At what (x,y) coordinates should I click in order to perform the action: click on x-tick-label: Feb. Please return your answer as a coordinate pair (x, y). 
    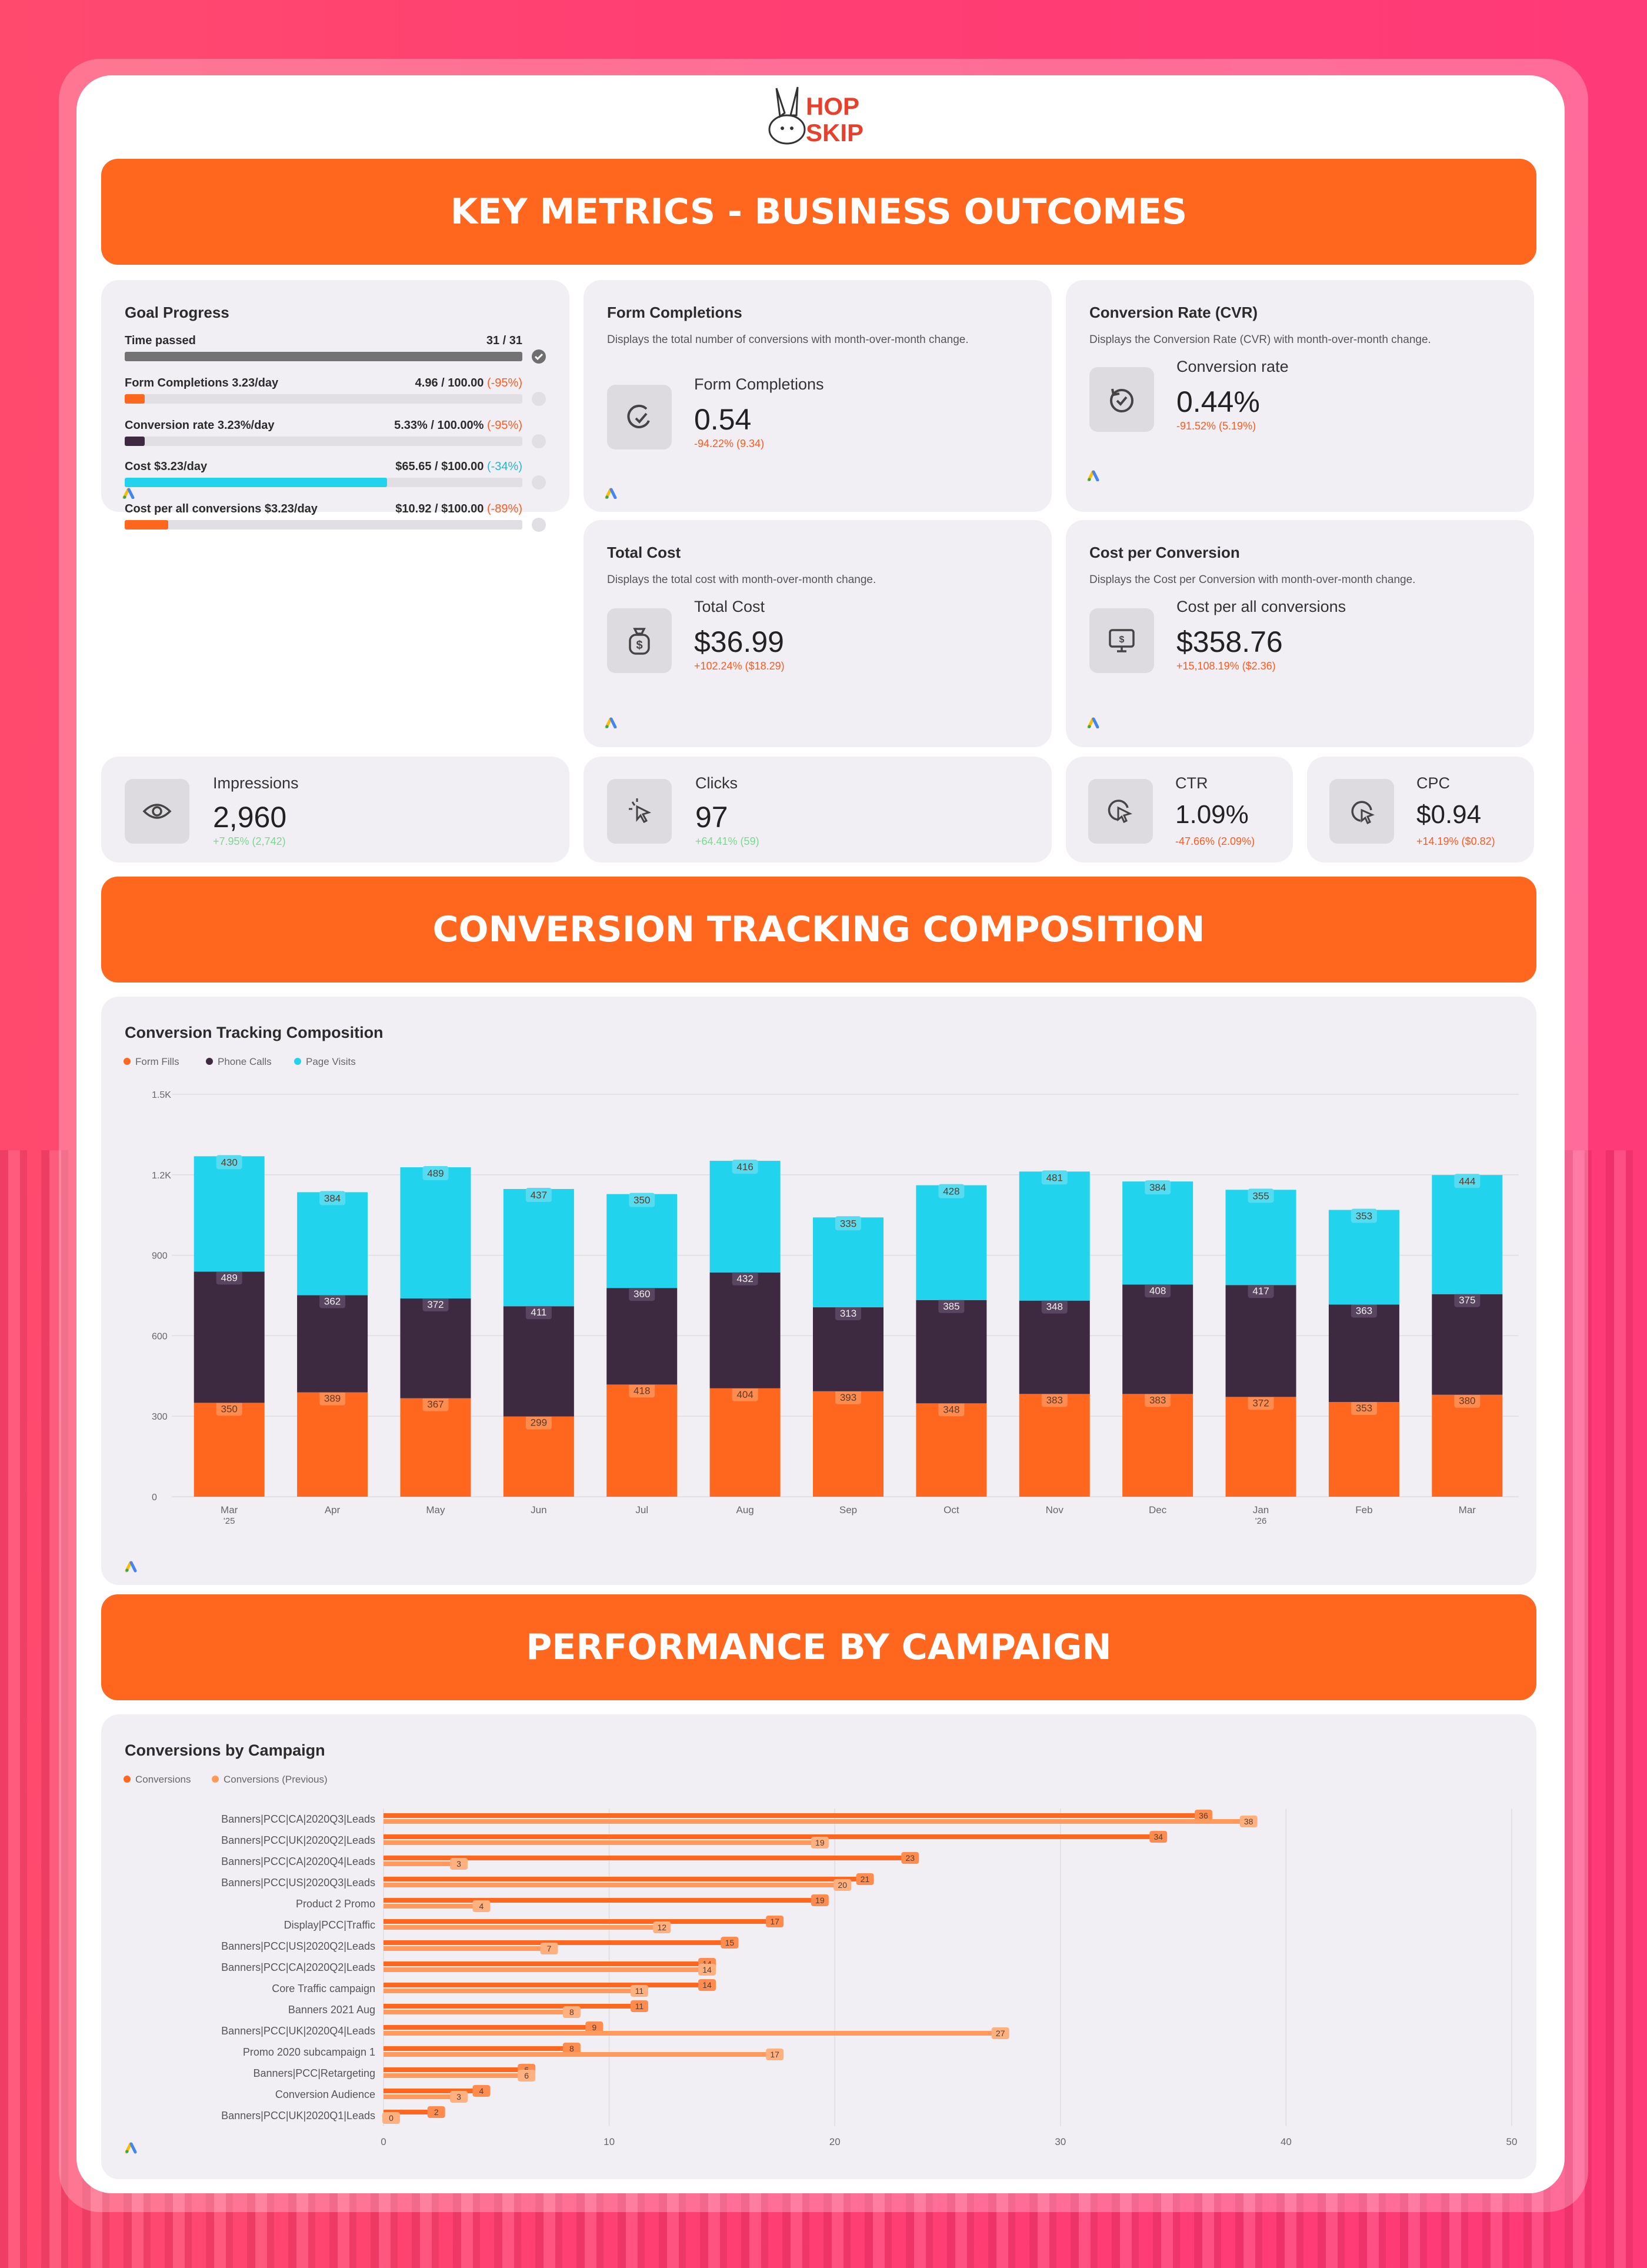
    Looking at the image, I should click on (1363, 1510).